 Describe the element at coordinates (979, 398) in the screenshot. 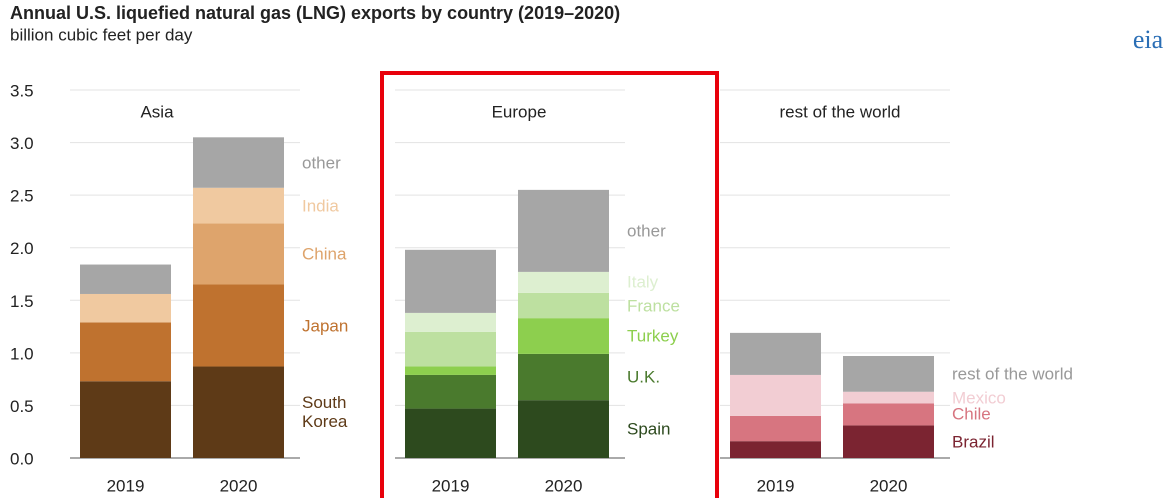

I see `series-label: Mexico` at that location.